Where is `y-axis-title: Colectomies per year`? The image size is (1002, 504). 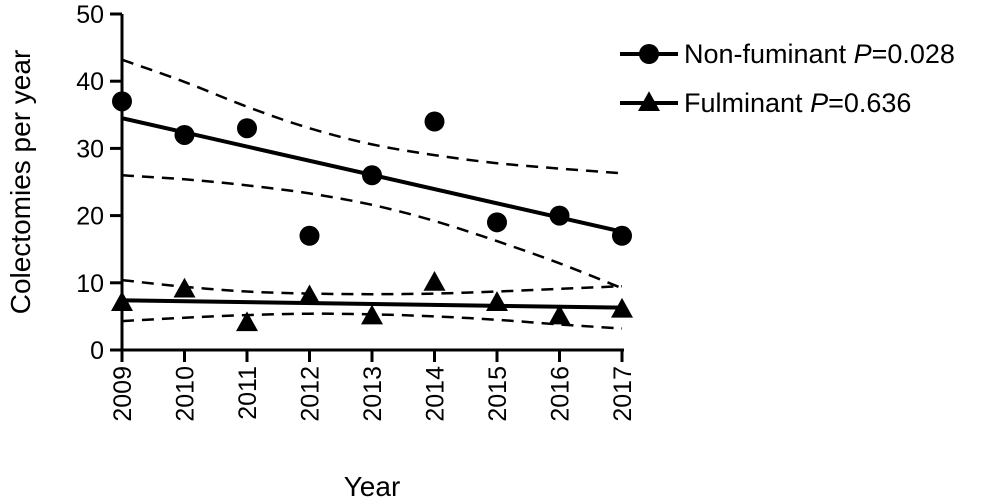 y-axis-title: Colectomies per year is located at coordinates (20, 182).